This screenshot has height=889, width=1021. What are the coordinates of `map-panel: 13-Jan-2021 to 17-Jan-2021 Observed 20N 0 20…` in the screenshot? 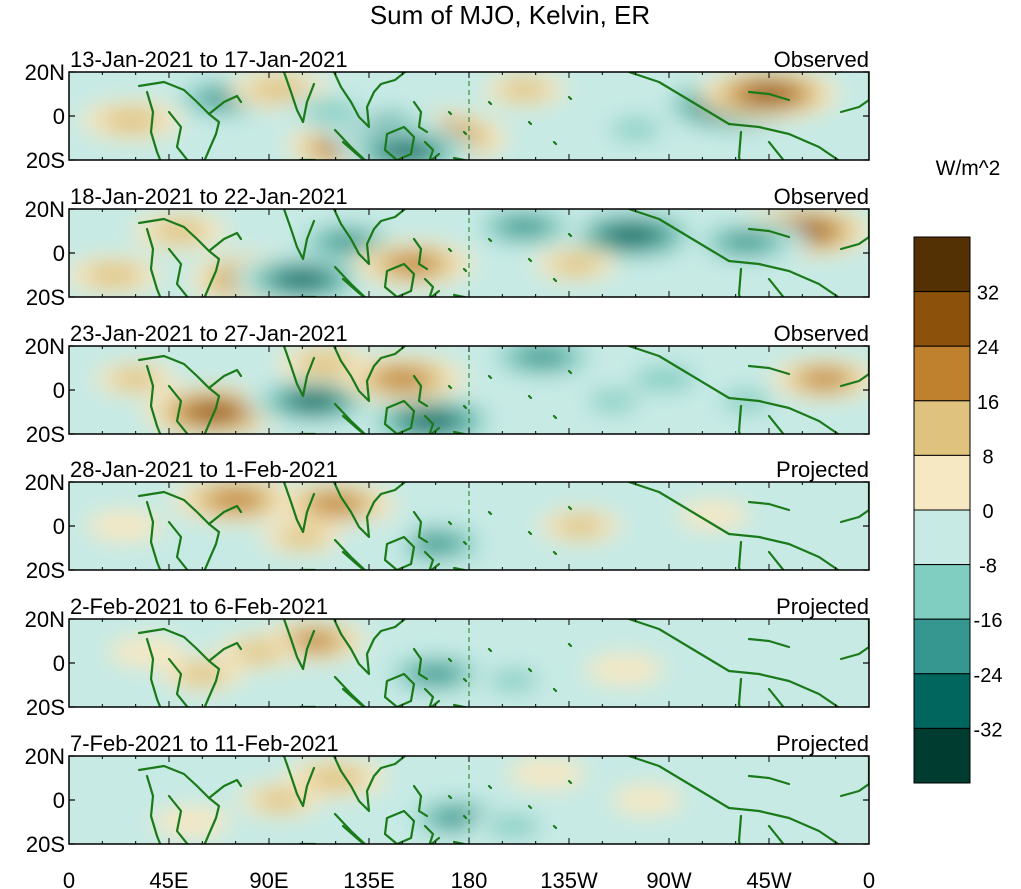 It's located at (447, 110).